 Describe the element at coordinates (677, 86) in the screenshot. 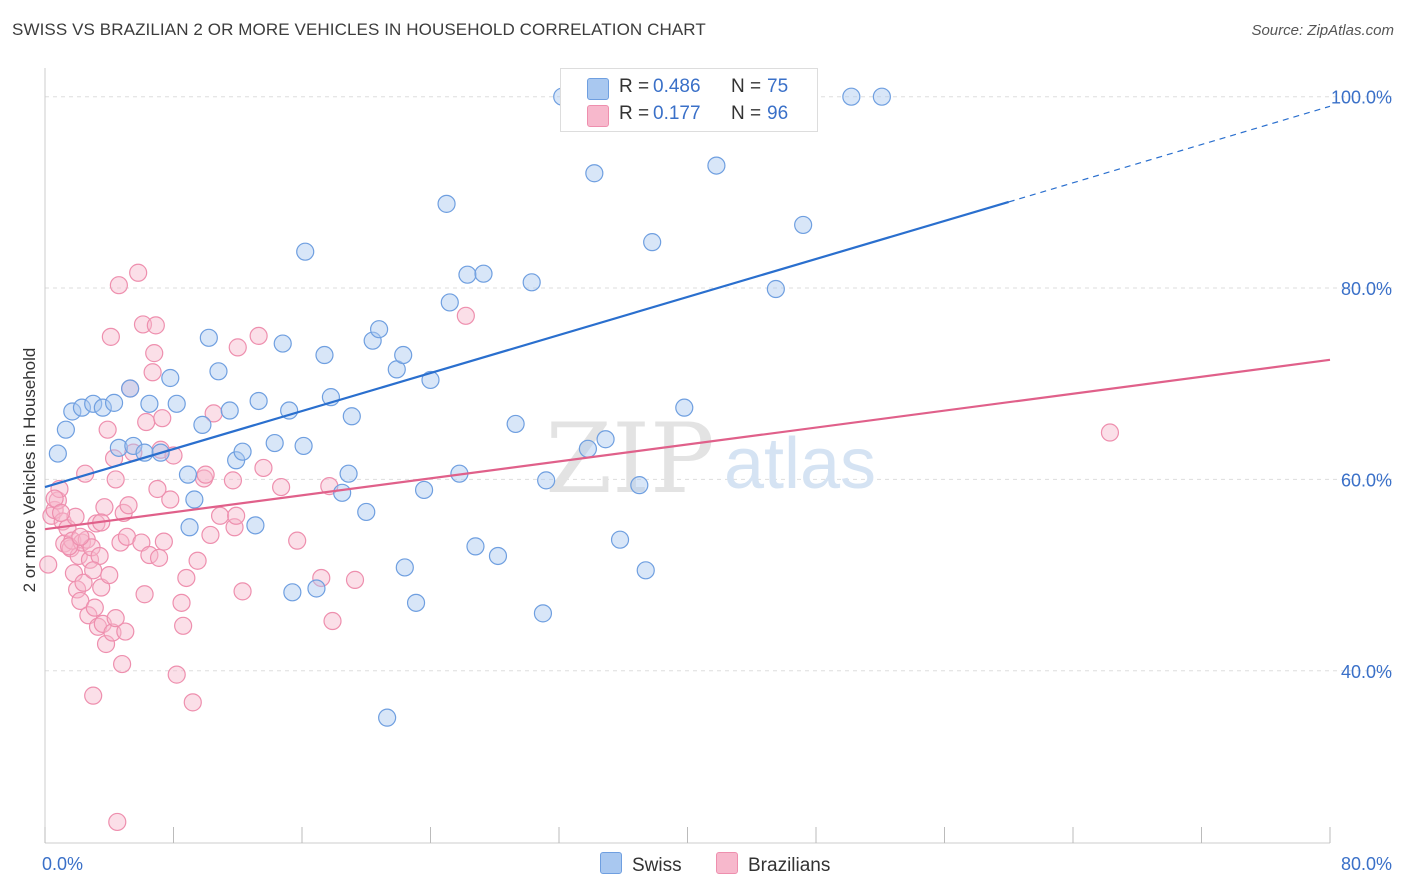

I see `legend-r-value: 0.486` at that location.